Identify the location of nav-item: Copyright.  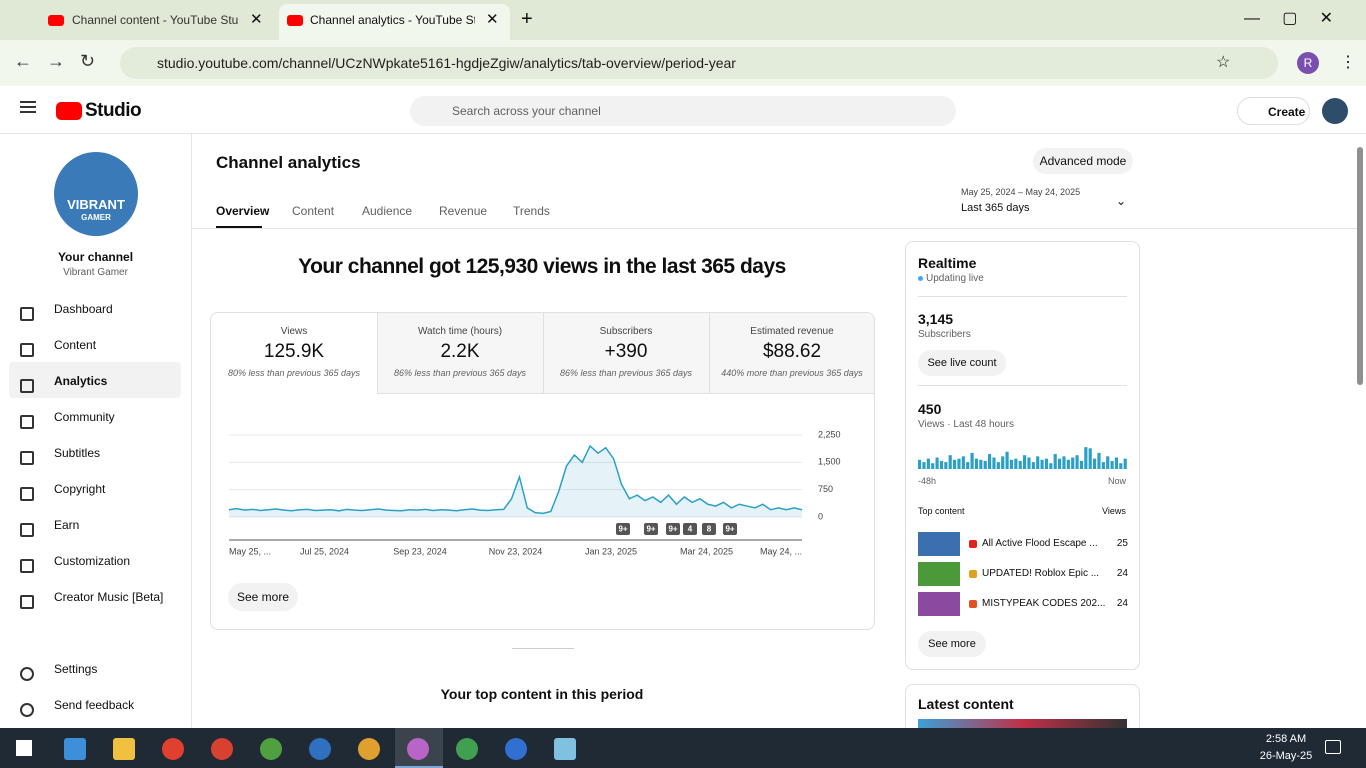
(80, 489).